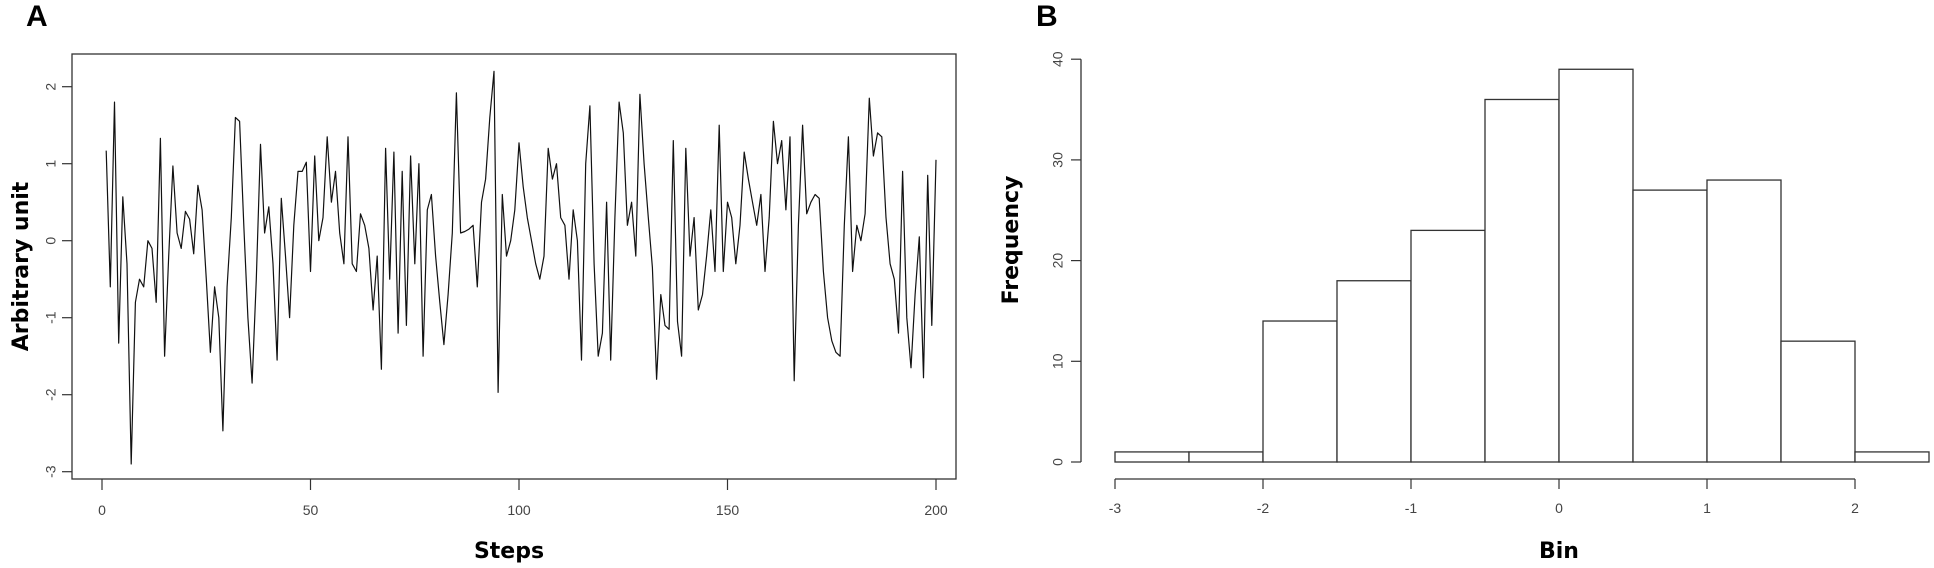 Image resolution: width=1934 pixels, height=568 pixels. I want to click on x-axis-title: Steps, so click(509, 551).